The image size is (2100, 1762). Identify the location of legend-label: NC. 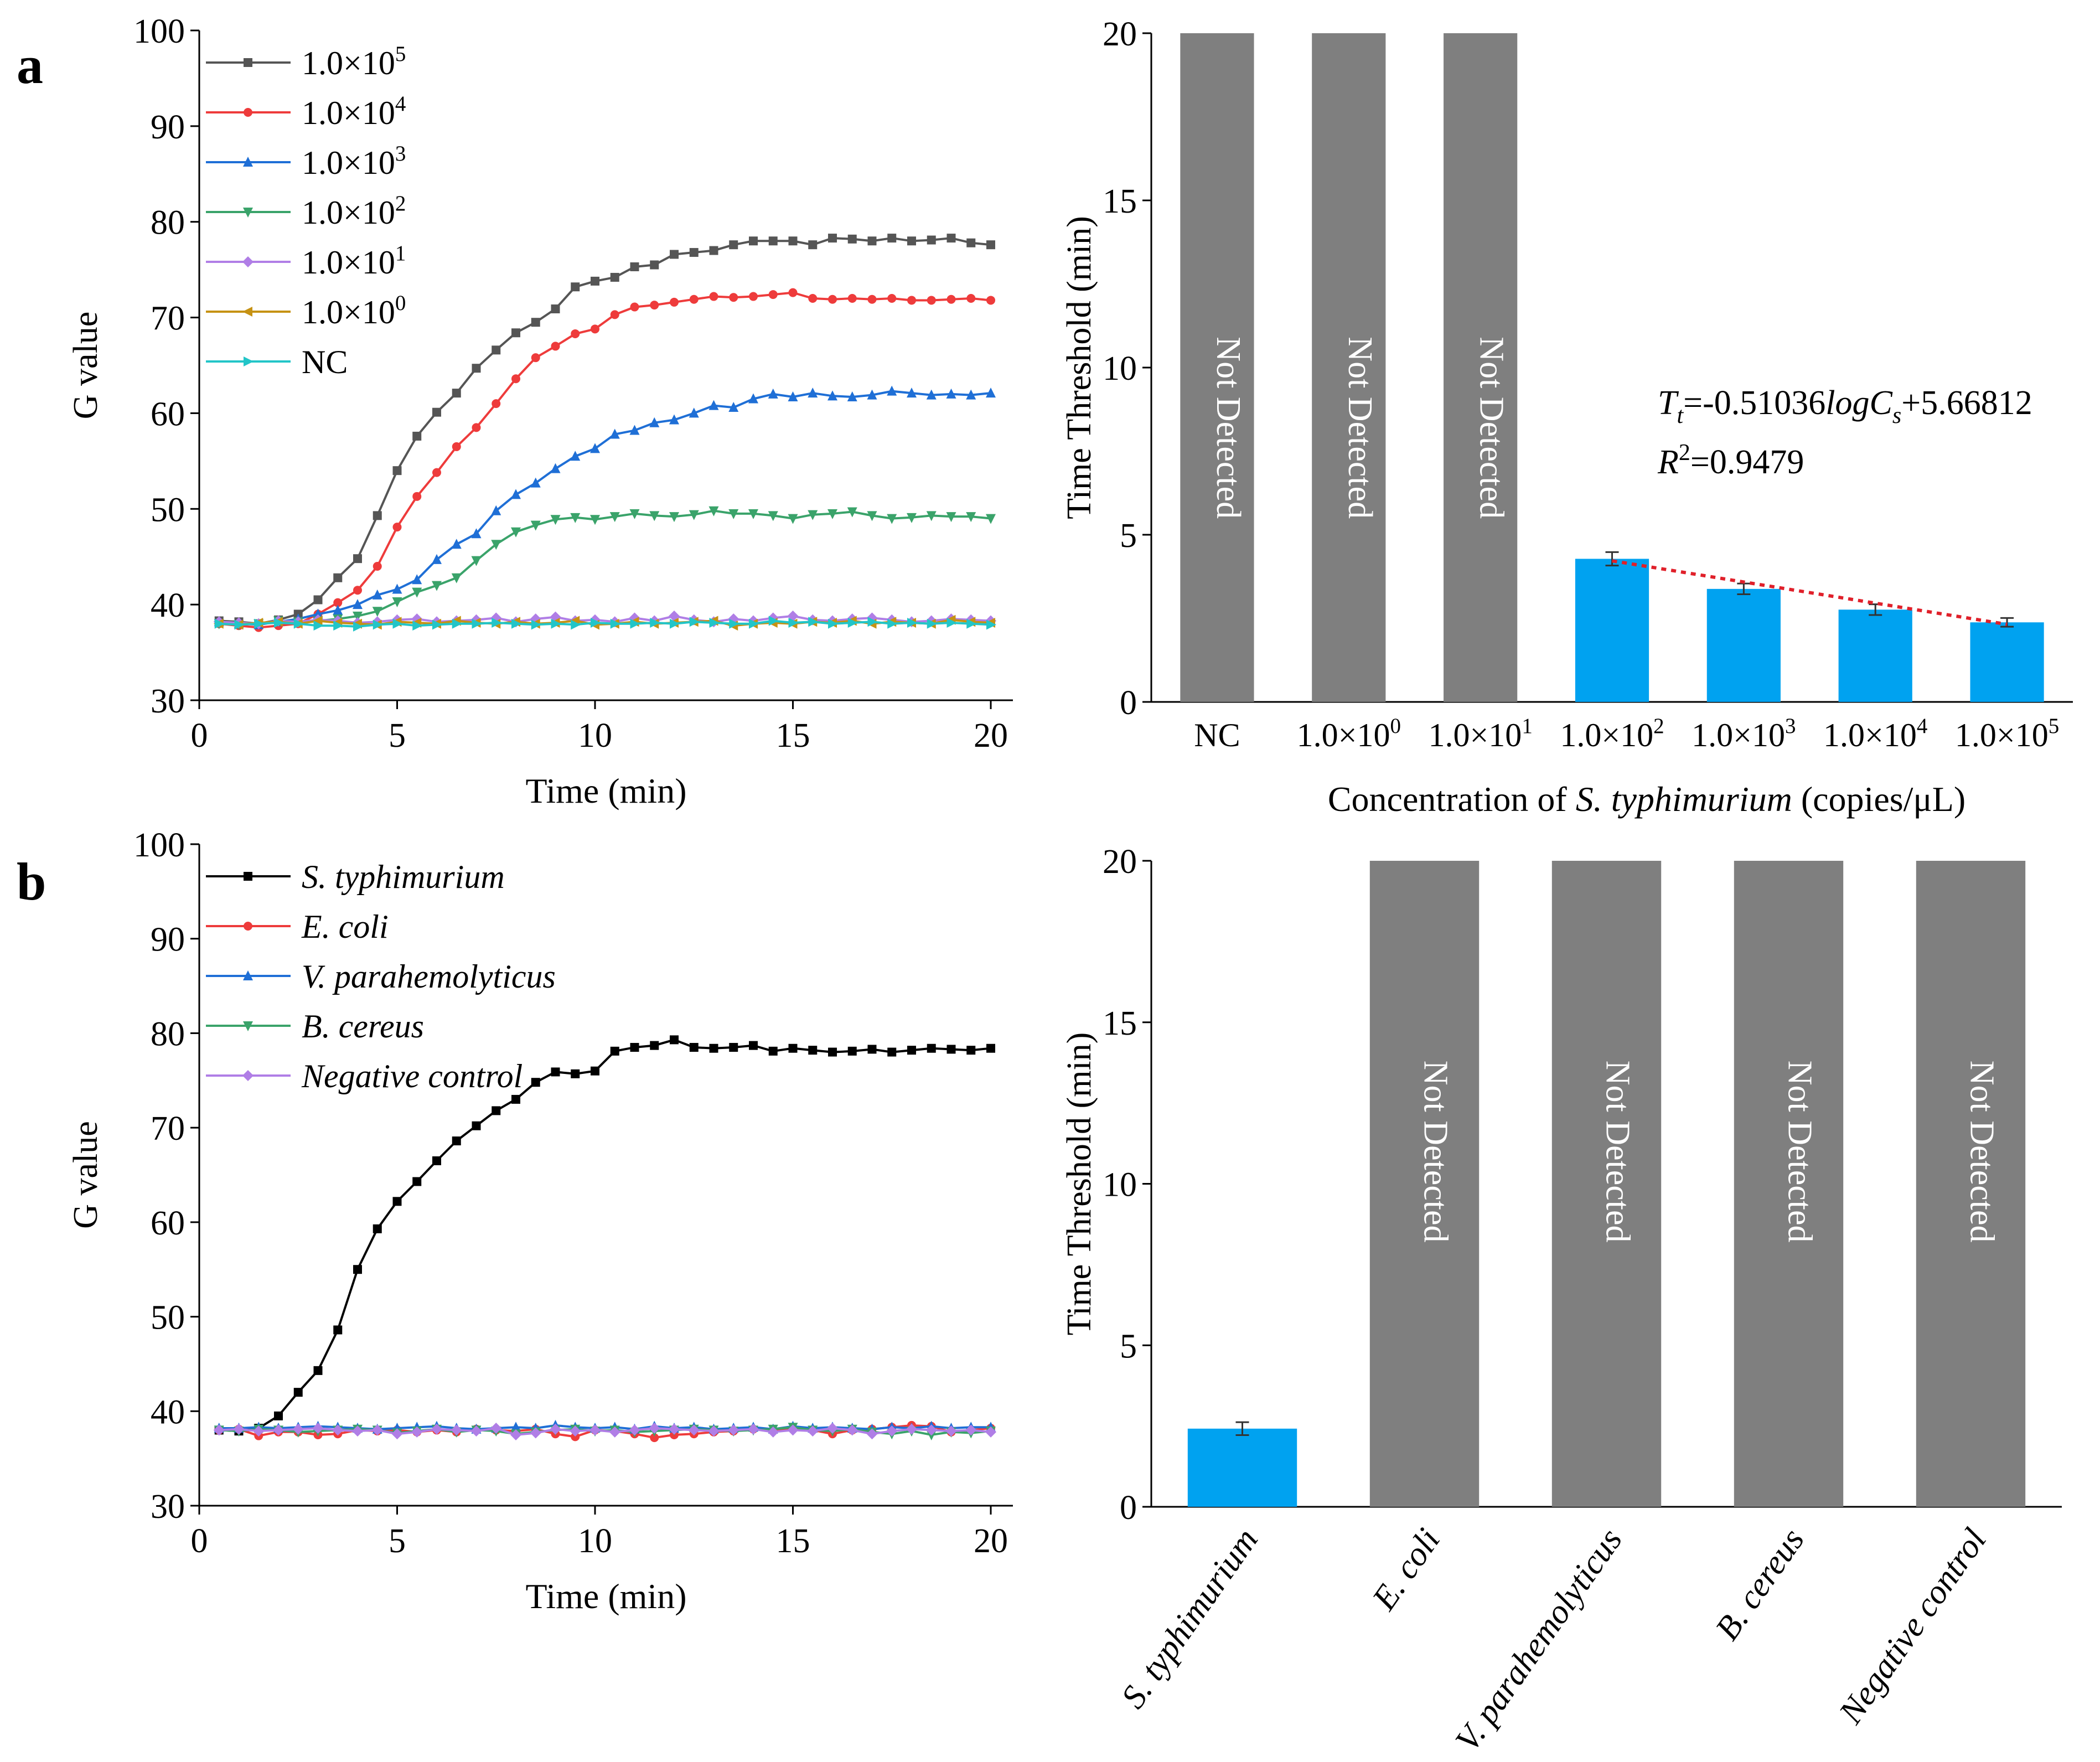
(325, 362).